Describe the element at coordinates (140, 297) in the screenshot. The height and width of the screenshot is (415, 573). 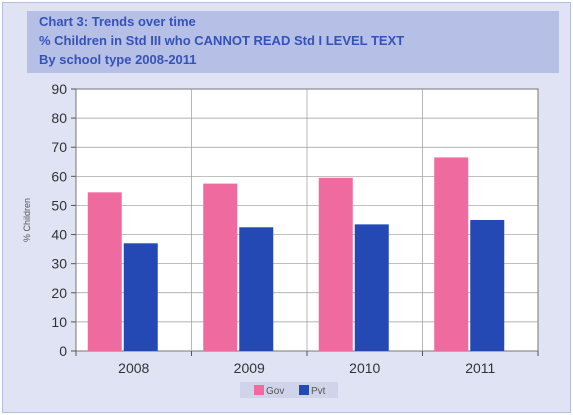
I see `bar-pvt-2008` at that location.